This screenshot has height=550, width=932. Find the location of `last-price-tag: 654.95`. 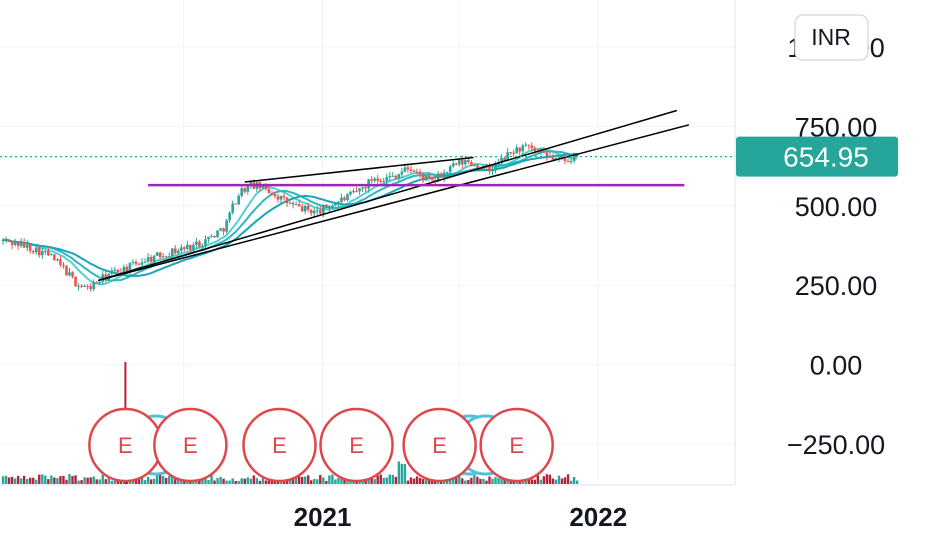

last-price-tag: 654.95 is located at coordinates (817, 156).